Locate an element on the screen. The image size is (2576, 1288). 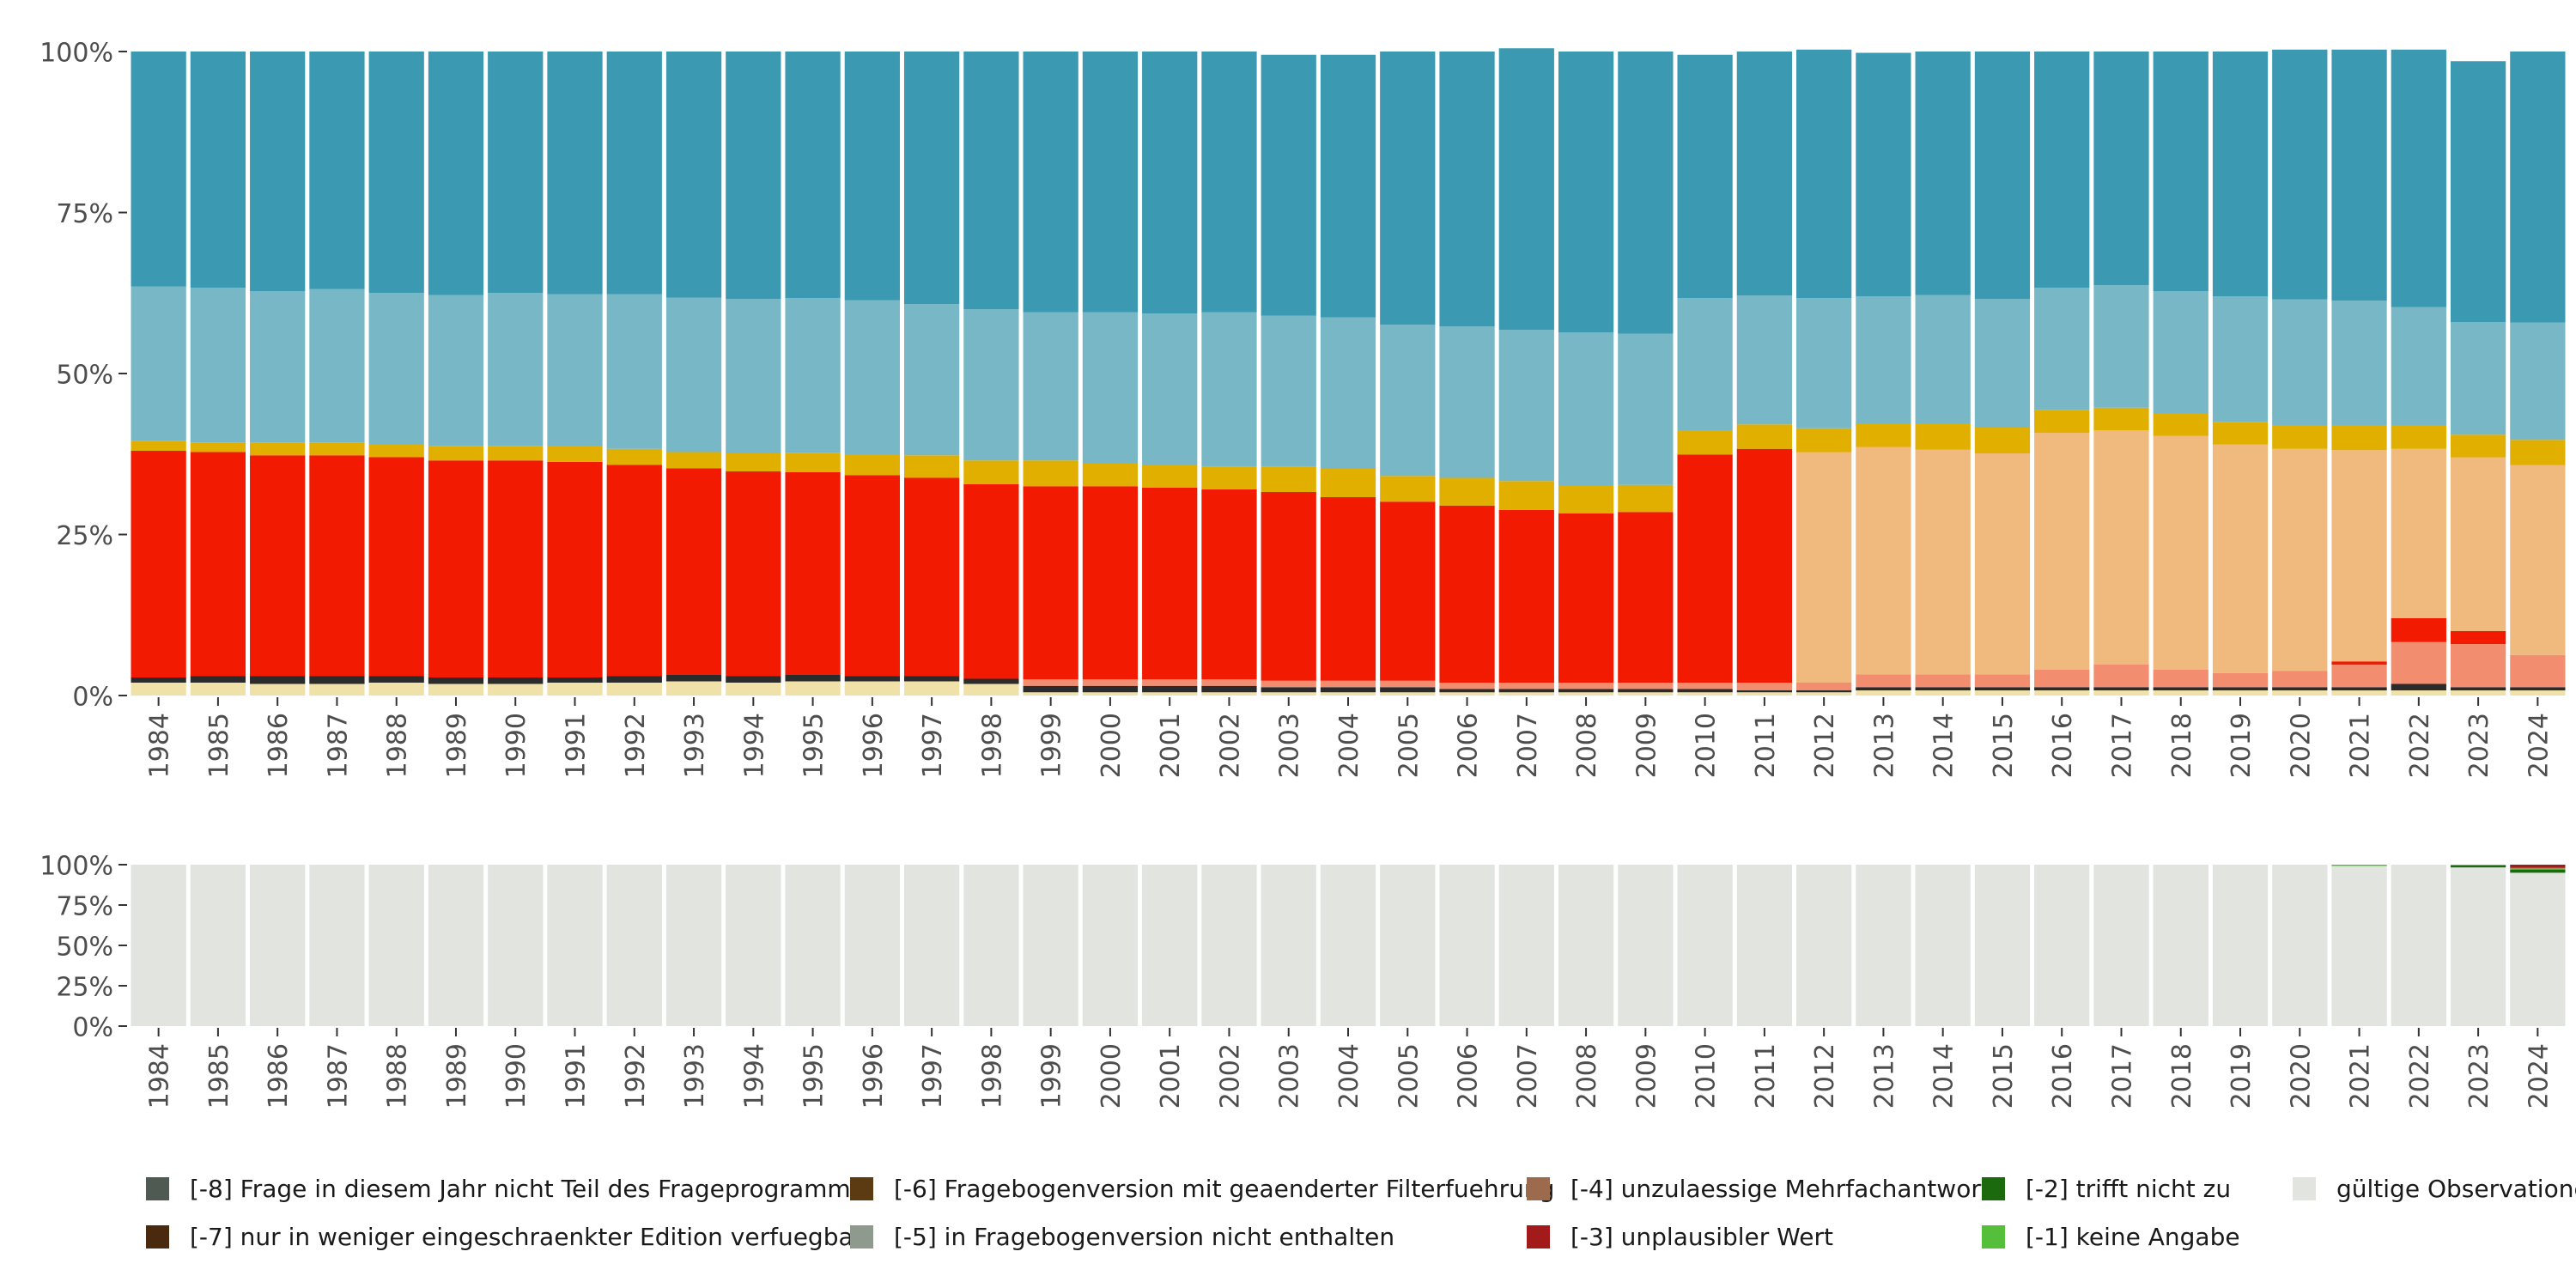
top-y-axis: 0% 25% 50% 75% 100% is located at coordinates (83, 376).